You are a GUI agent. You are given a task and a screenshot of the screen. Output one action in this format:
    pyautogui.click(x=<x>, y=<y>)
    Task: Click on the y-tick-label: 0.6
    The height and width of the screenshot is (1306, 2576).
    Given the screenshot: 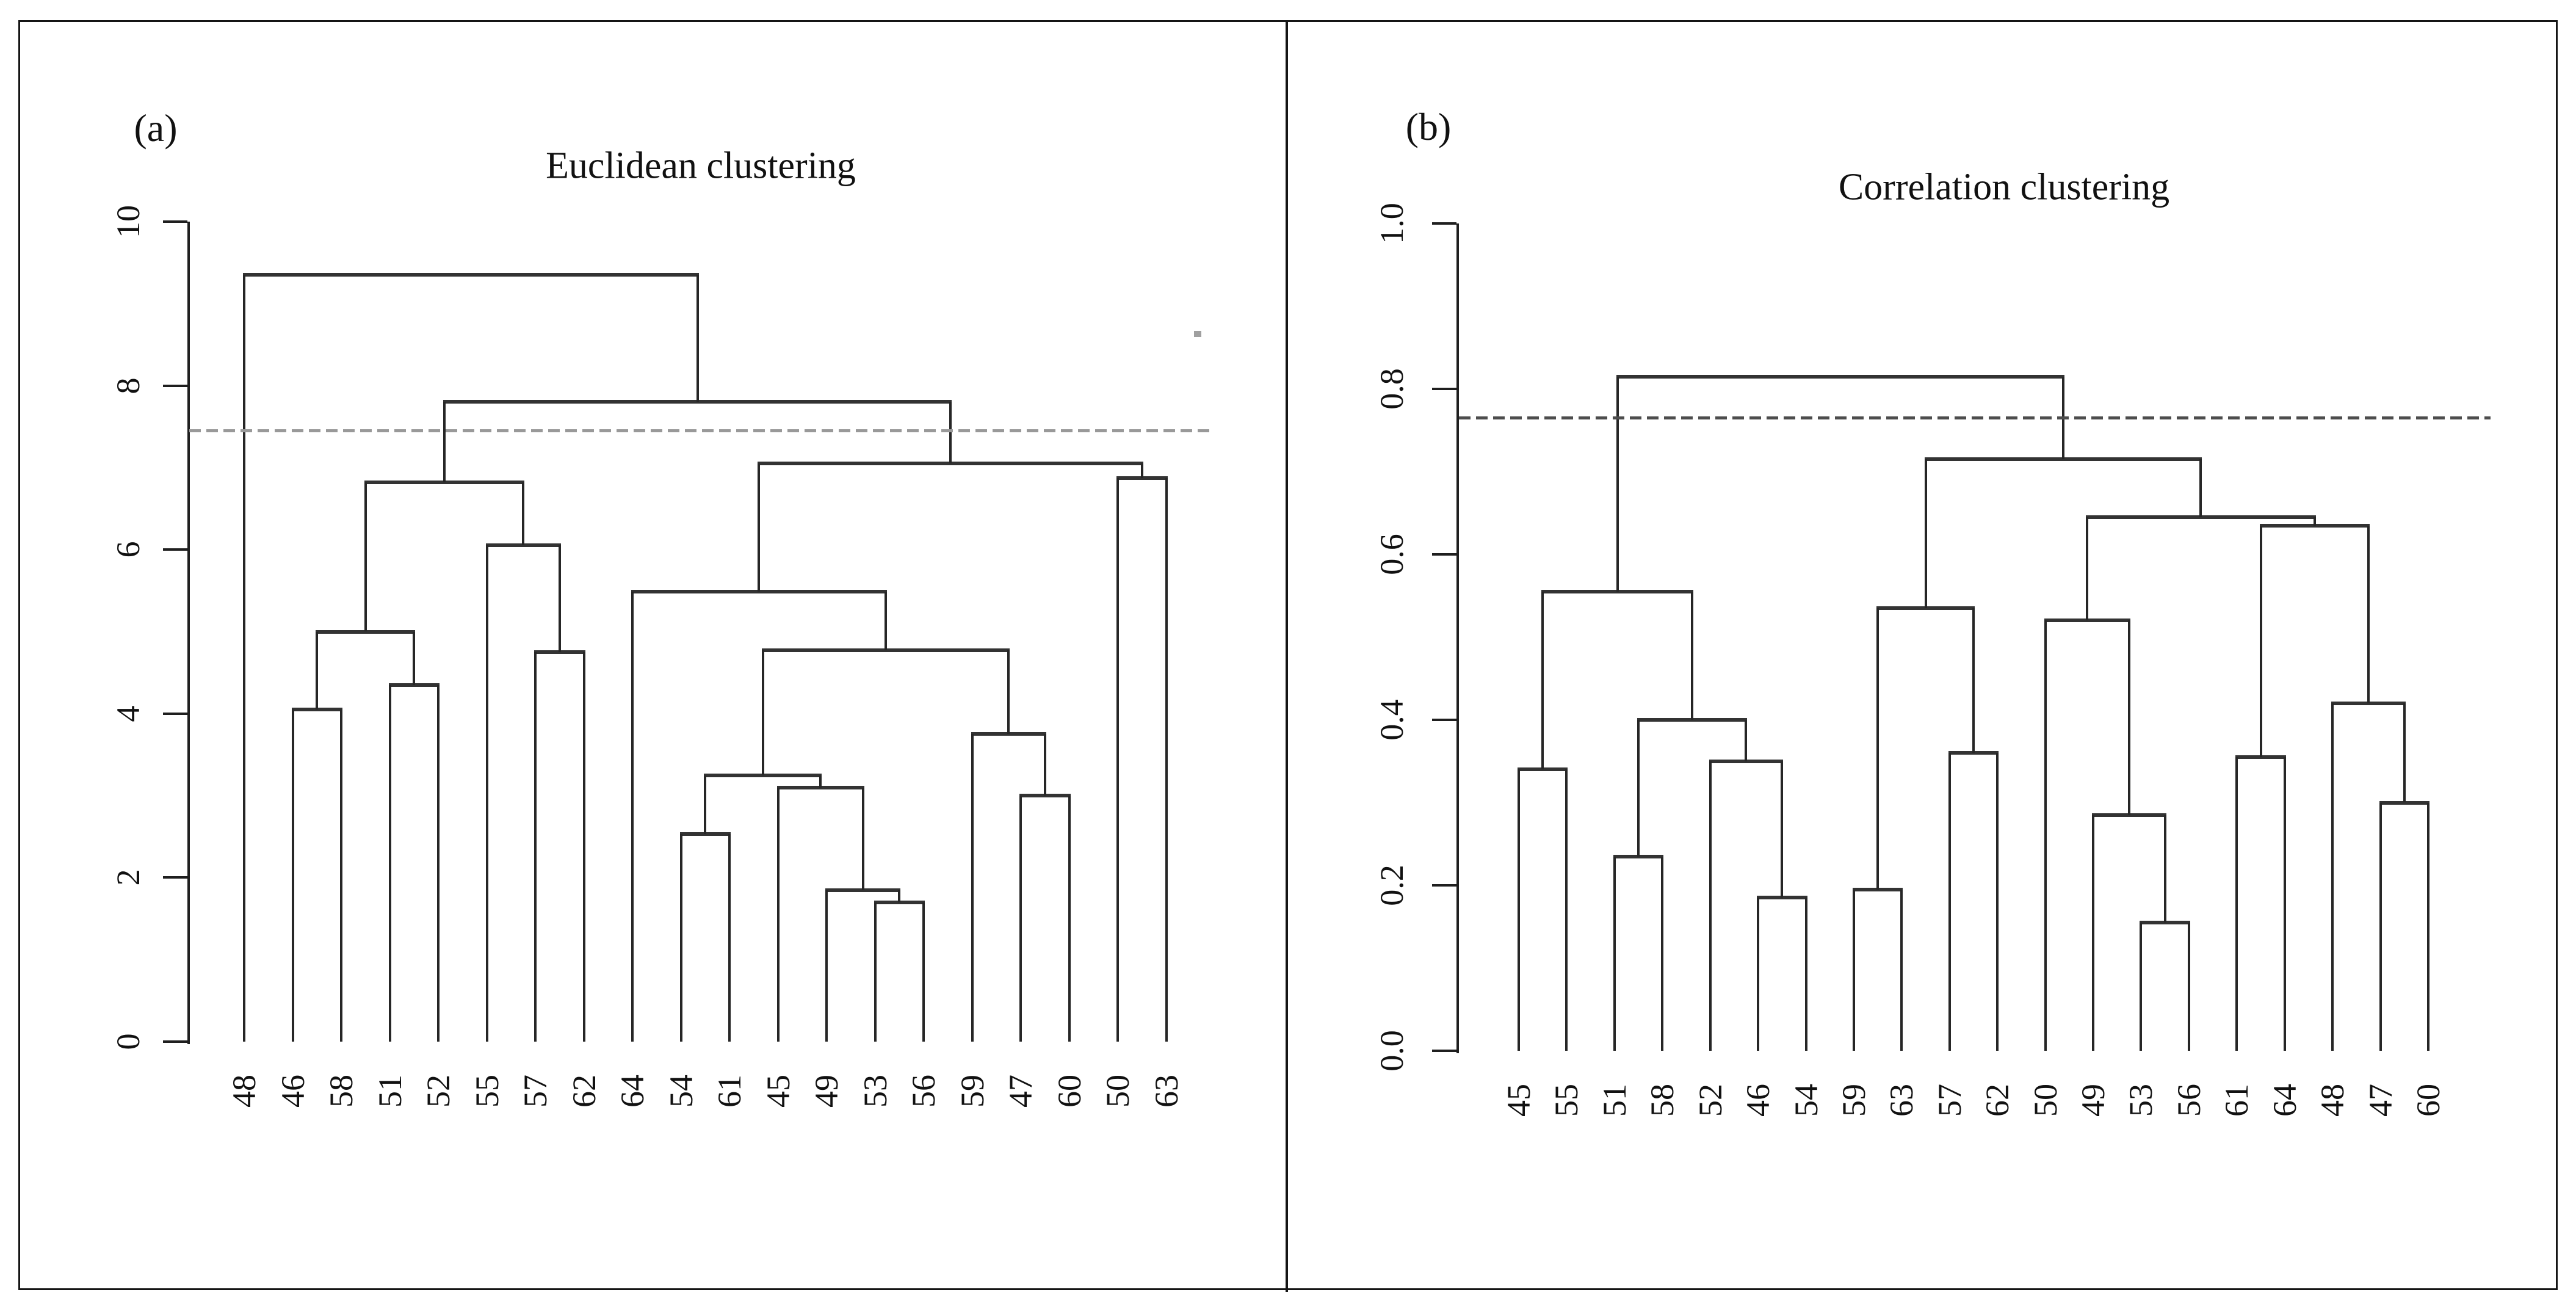 What is the action you would take?
    pyautogui.click(x=1391, y=554)
    